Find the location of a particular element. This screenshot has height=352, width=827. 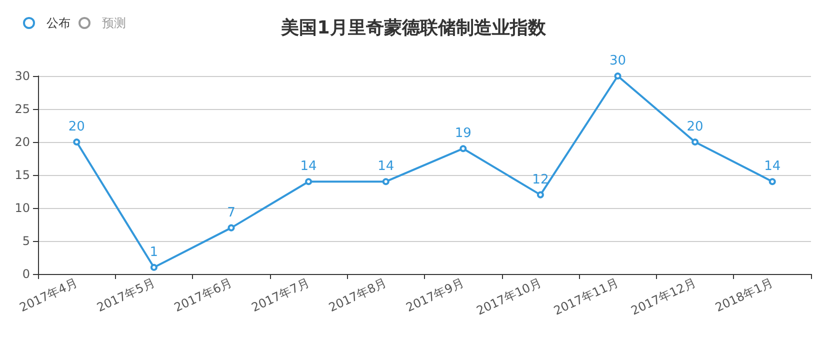

y-tick-label: 15 is located at coordinates (22, 175).